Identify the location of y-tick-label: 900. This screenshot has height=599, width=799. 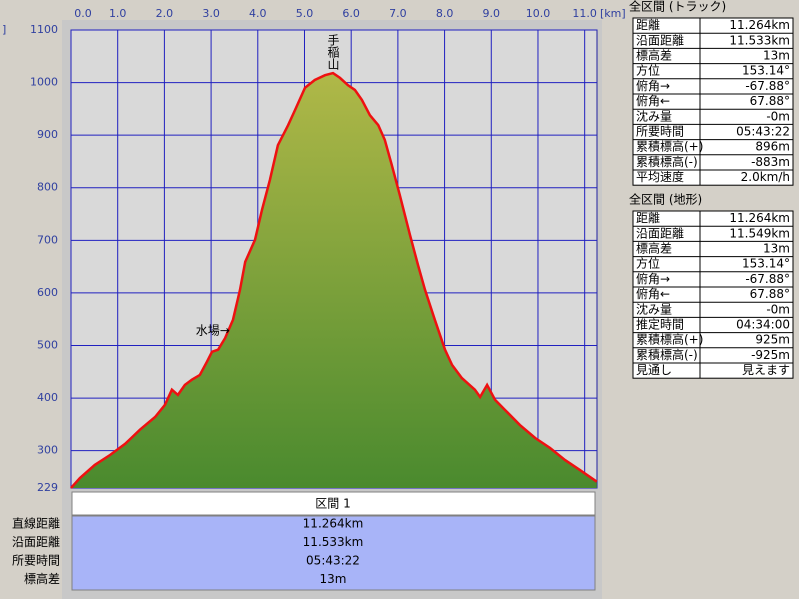
(47, 134).